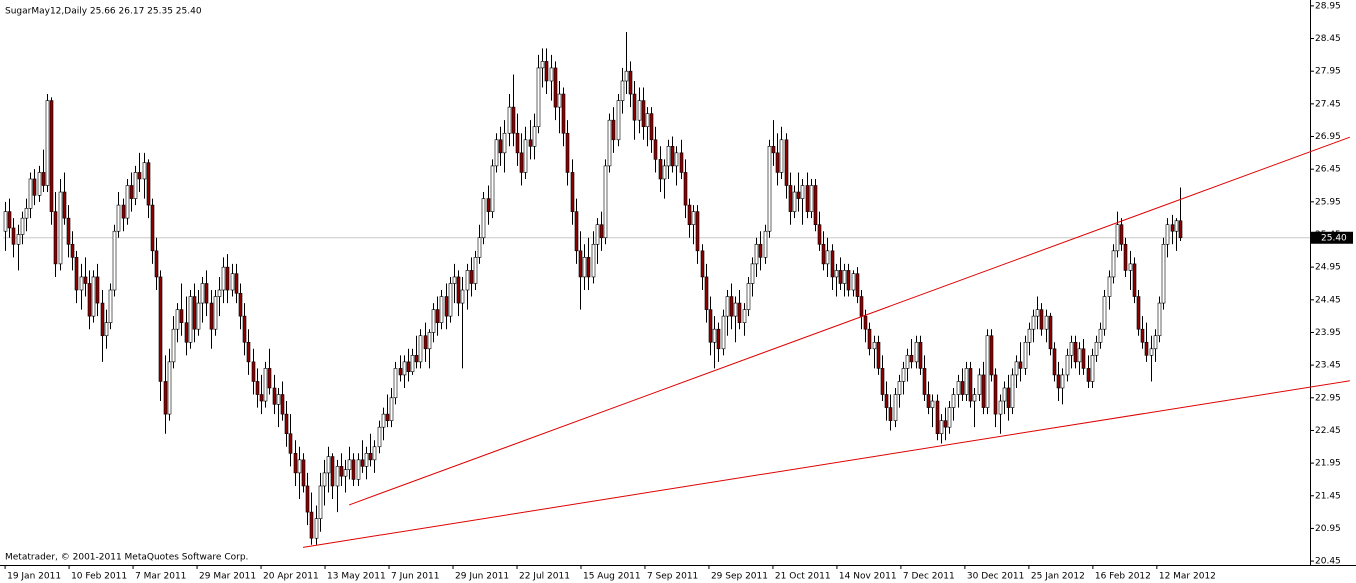 The width and height of the screenshot is (1356, 583). I want to click on y-tick-label: 21.95, so click(1328, 464).